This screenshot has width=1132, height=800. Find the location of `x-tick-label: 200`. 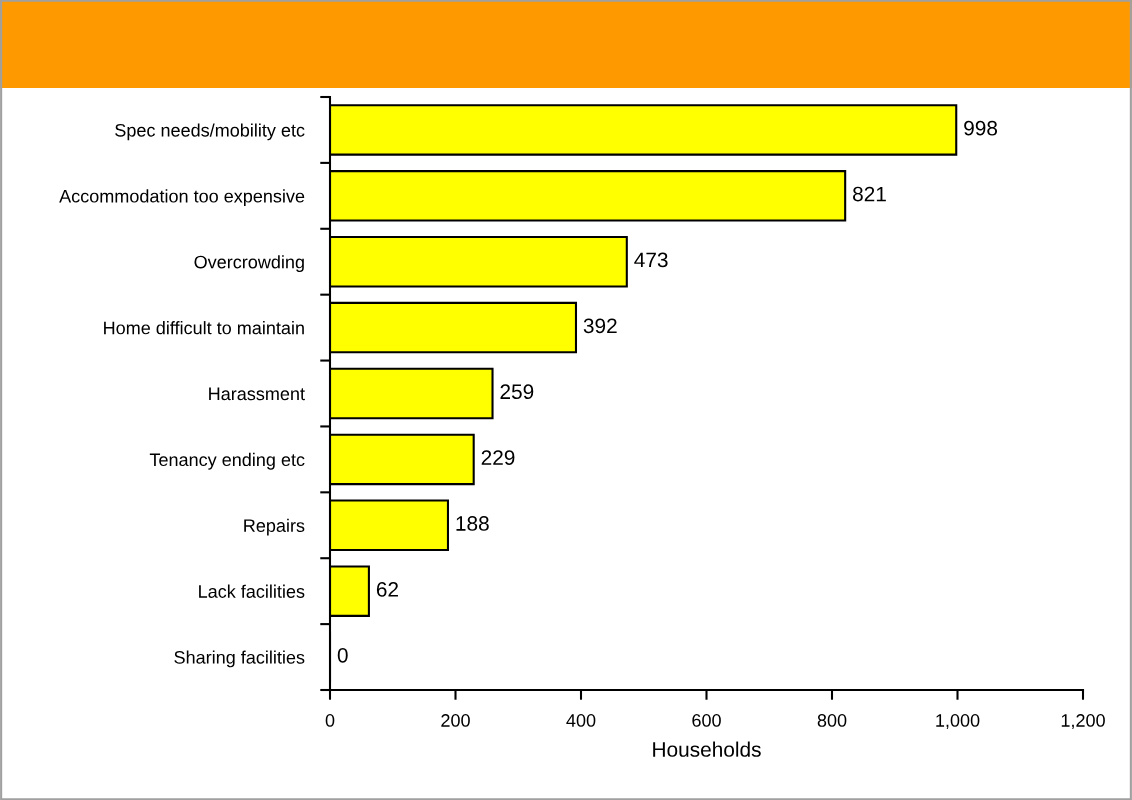

x-tick-label: 200 is located at coordinates (455, 720).